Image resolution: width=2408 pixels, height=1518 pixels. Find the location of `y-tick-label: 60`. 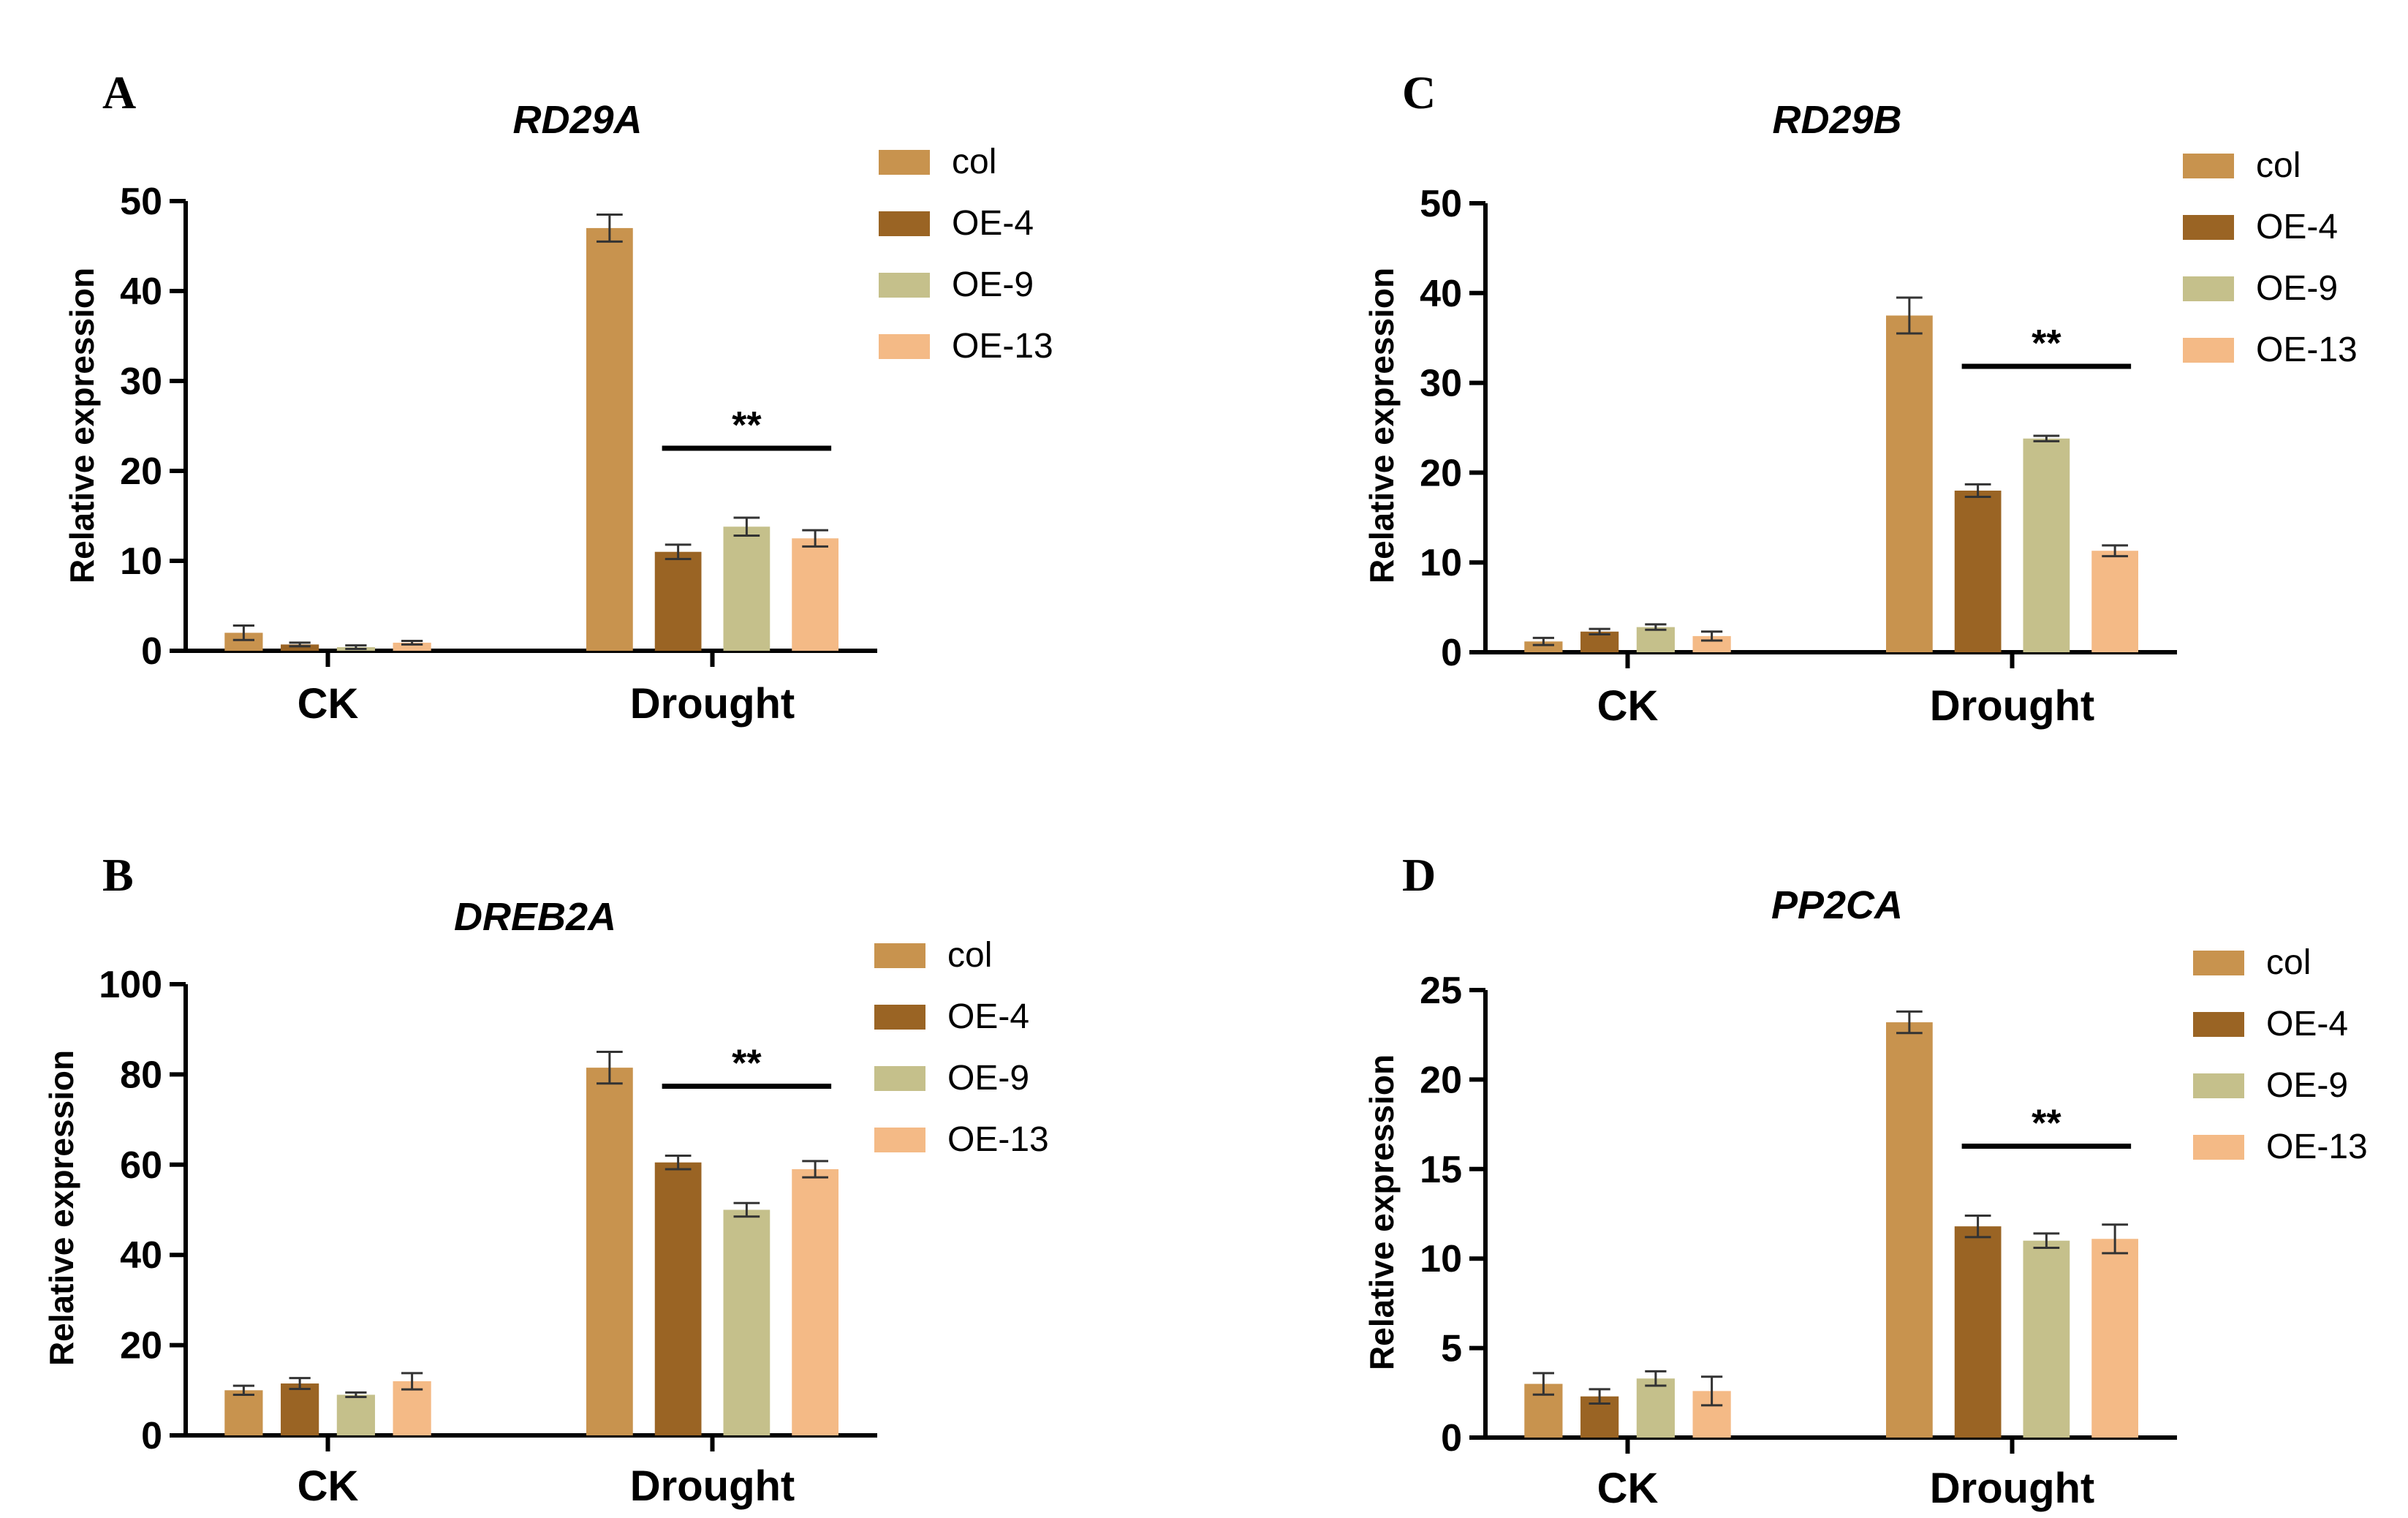

y-tick-label: 60 is located at coordinates (141, 1166).